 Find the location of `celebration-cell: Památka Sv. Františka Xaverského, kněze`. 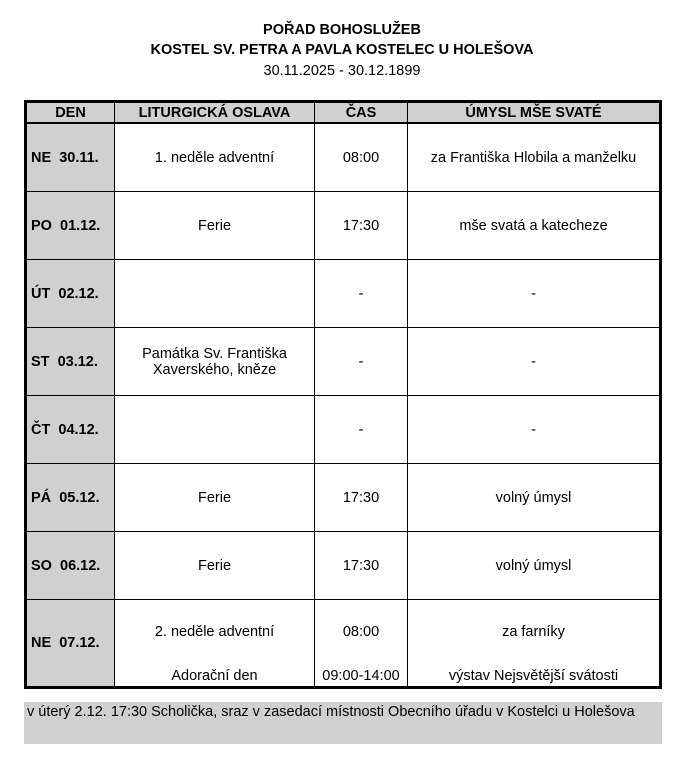

celebration-cell: Památka Sv. Františka Xaverského, kněze is located at coordinates (214, 361).